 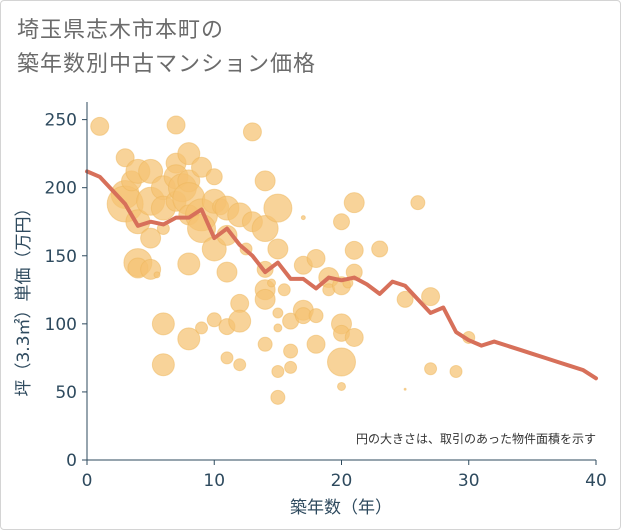 What do you see at coordinates (61, 189) in the screenshot?
I see `y-tick-label-4: 200` at bounding box center [61, 189].